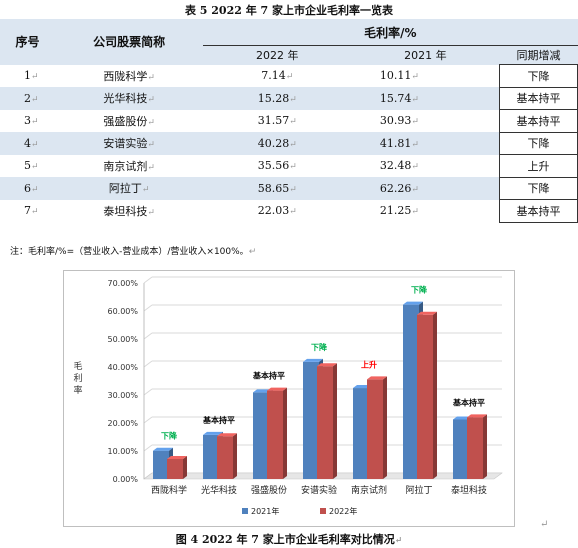 The image size is (578, 548). What do you see at coordinates (418, 490) in the screenshot?
I see `x-tick-label: 阿拉丁` at bounding box center [418, 490].